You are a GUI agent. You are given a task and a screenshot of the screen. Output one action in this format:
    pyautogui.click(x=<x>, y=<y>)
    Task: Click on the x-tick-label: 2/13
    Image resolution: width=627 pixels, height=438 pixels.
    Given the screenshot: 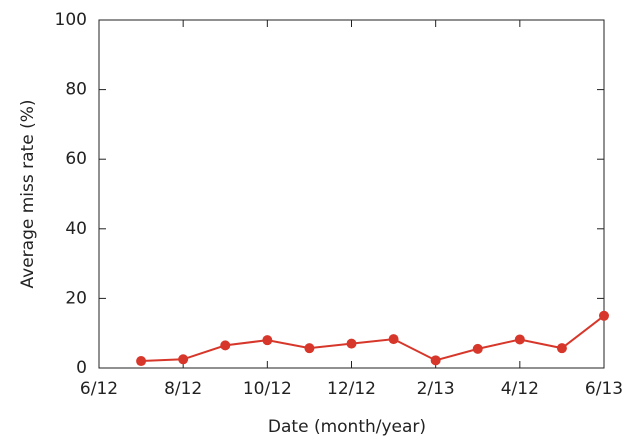 What is the action you would take?
    pyautogui.click(x=436, y=389)
    